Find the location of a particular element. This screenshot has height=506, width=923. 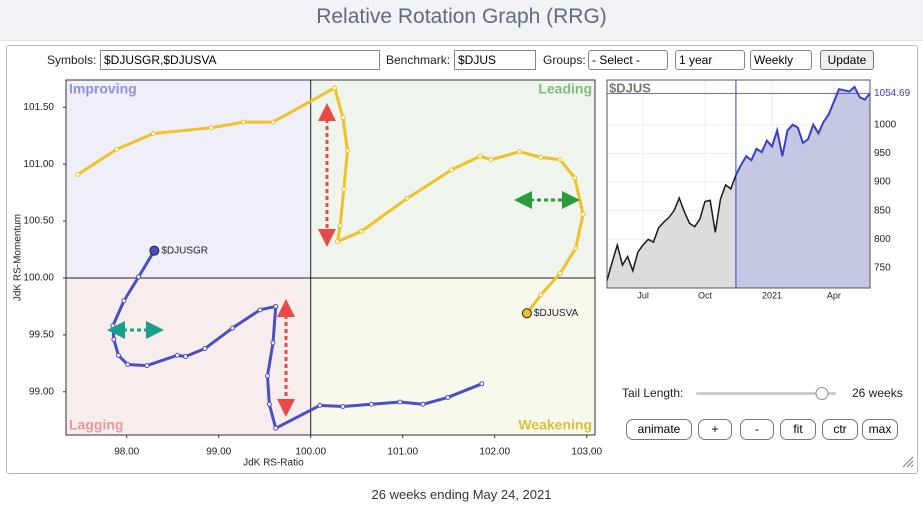

slider-track is located at coordinates (766, 393).